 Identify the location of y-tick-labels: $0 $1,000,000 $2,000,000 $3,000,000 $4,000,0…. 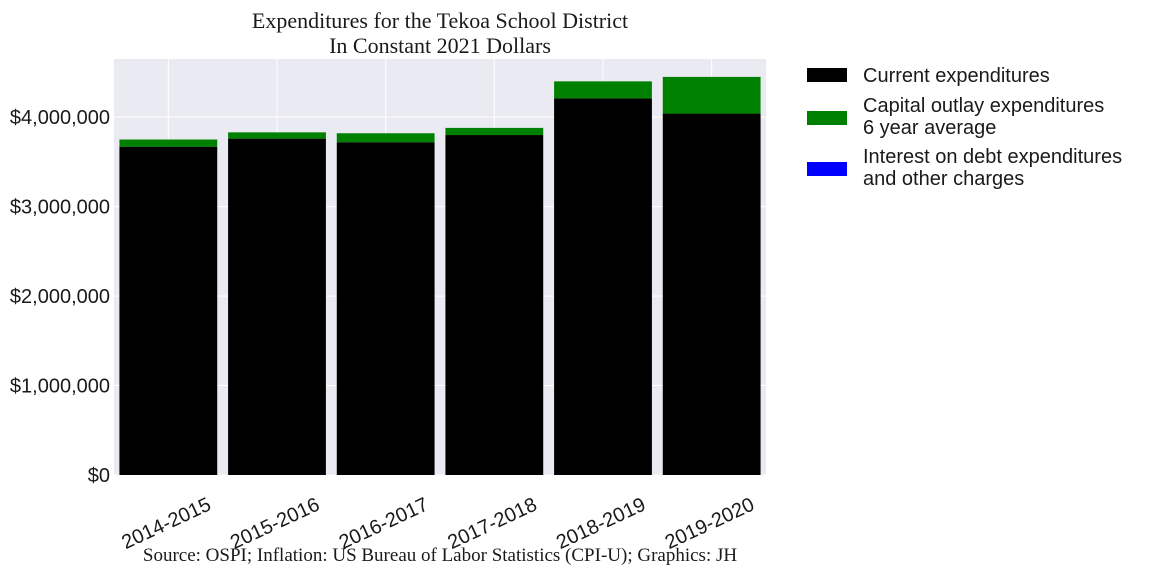
(60, 297).